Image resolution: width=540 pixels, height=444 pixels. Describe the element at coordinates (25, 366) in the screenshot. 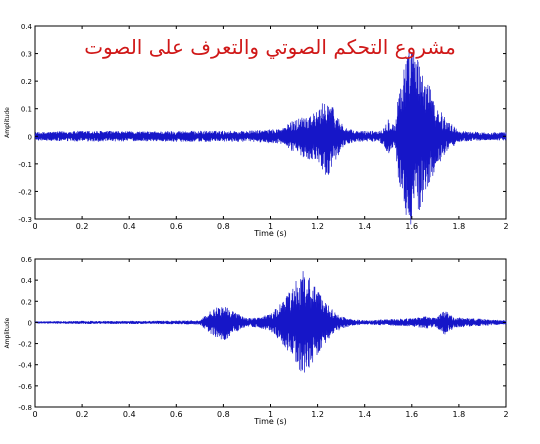

I see `y-tick-label: -0.4` at that location.